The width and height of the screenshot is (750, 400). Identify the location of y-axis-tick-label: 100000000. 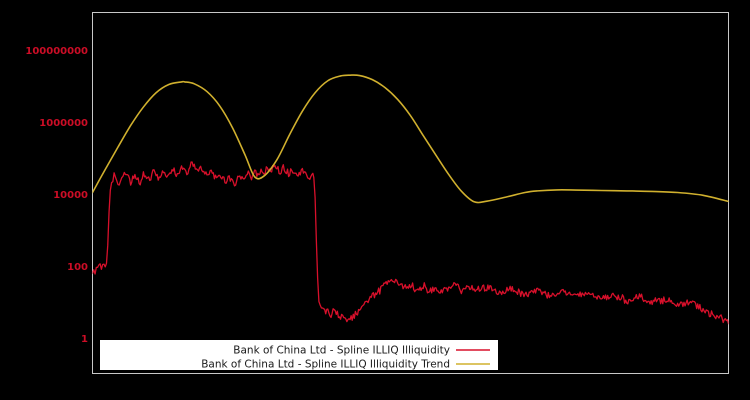
(56, 51).